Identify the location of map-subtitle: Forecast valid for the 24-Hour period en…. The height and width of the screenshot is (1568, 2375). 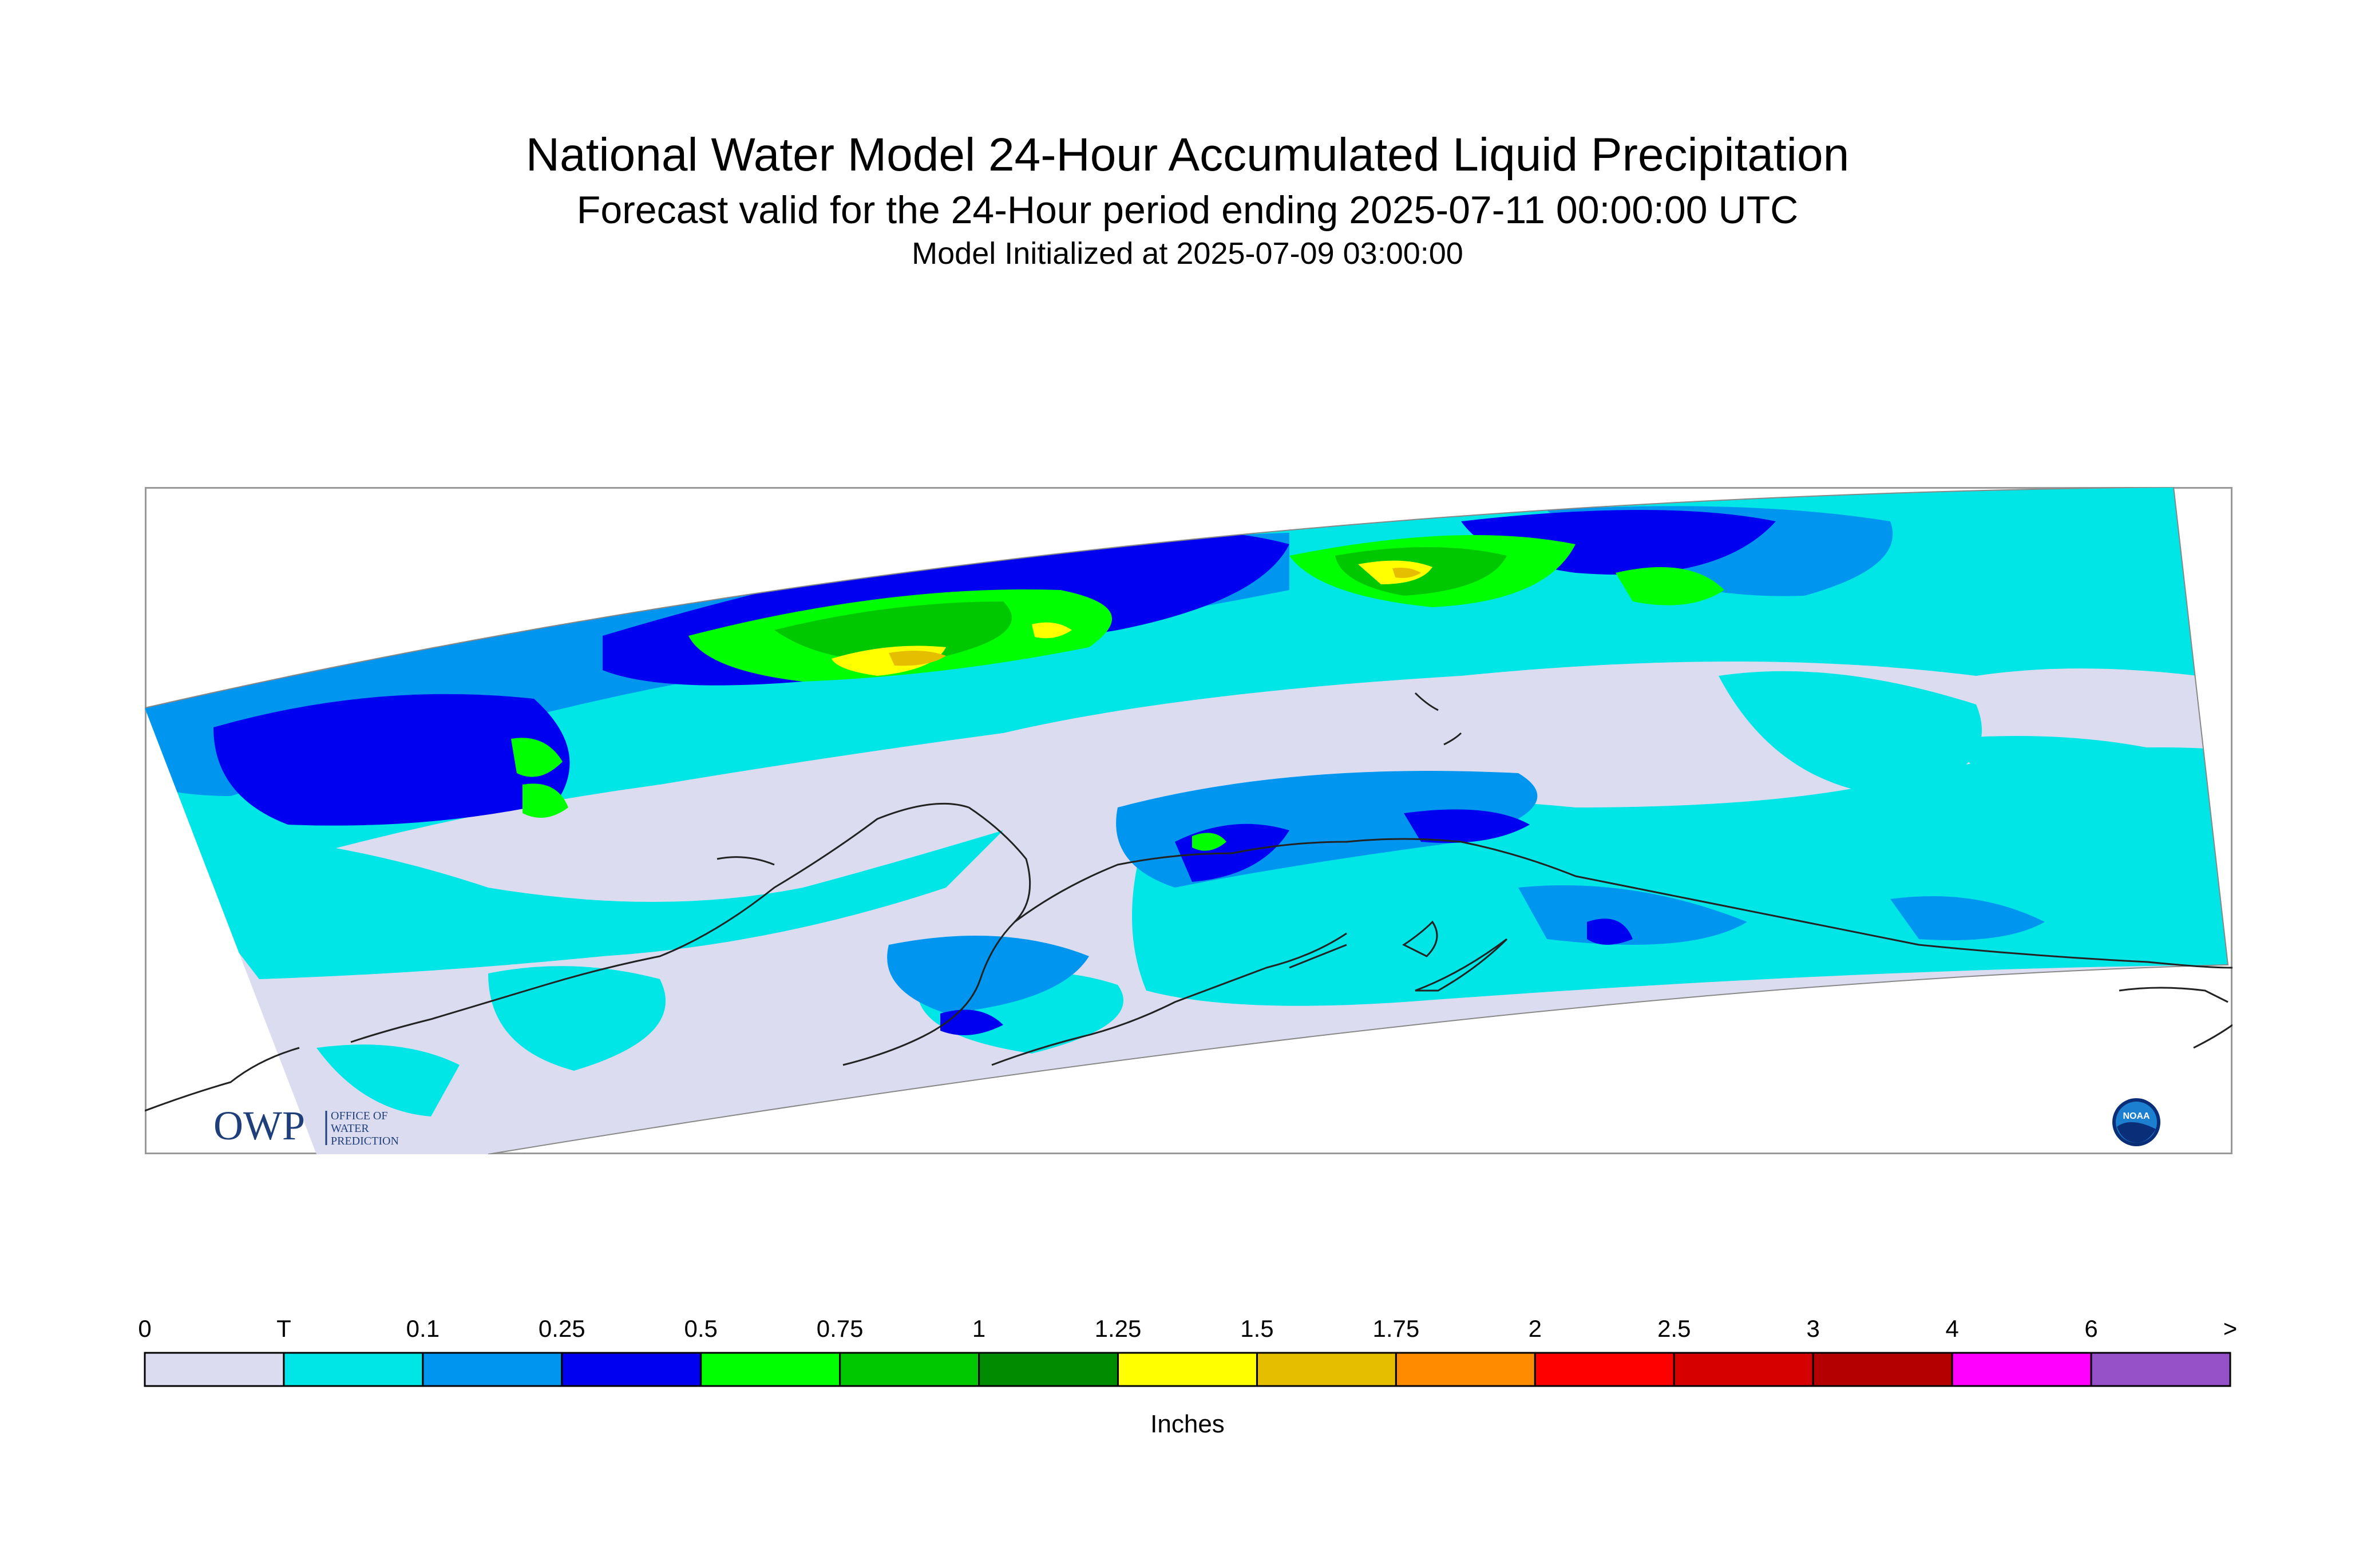
(1187, 210).